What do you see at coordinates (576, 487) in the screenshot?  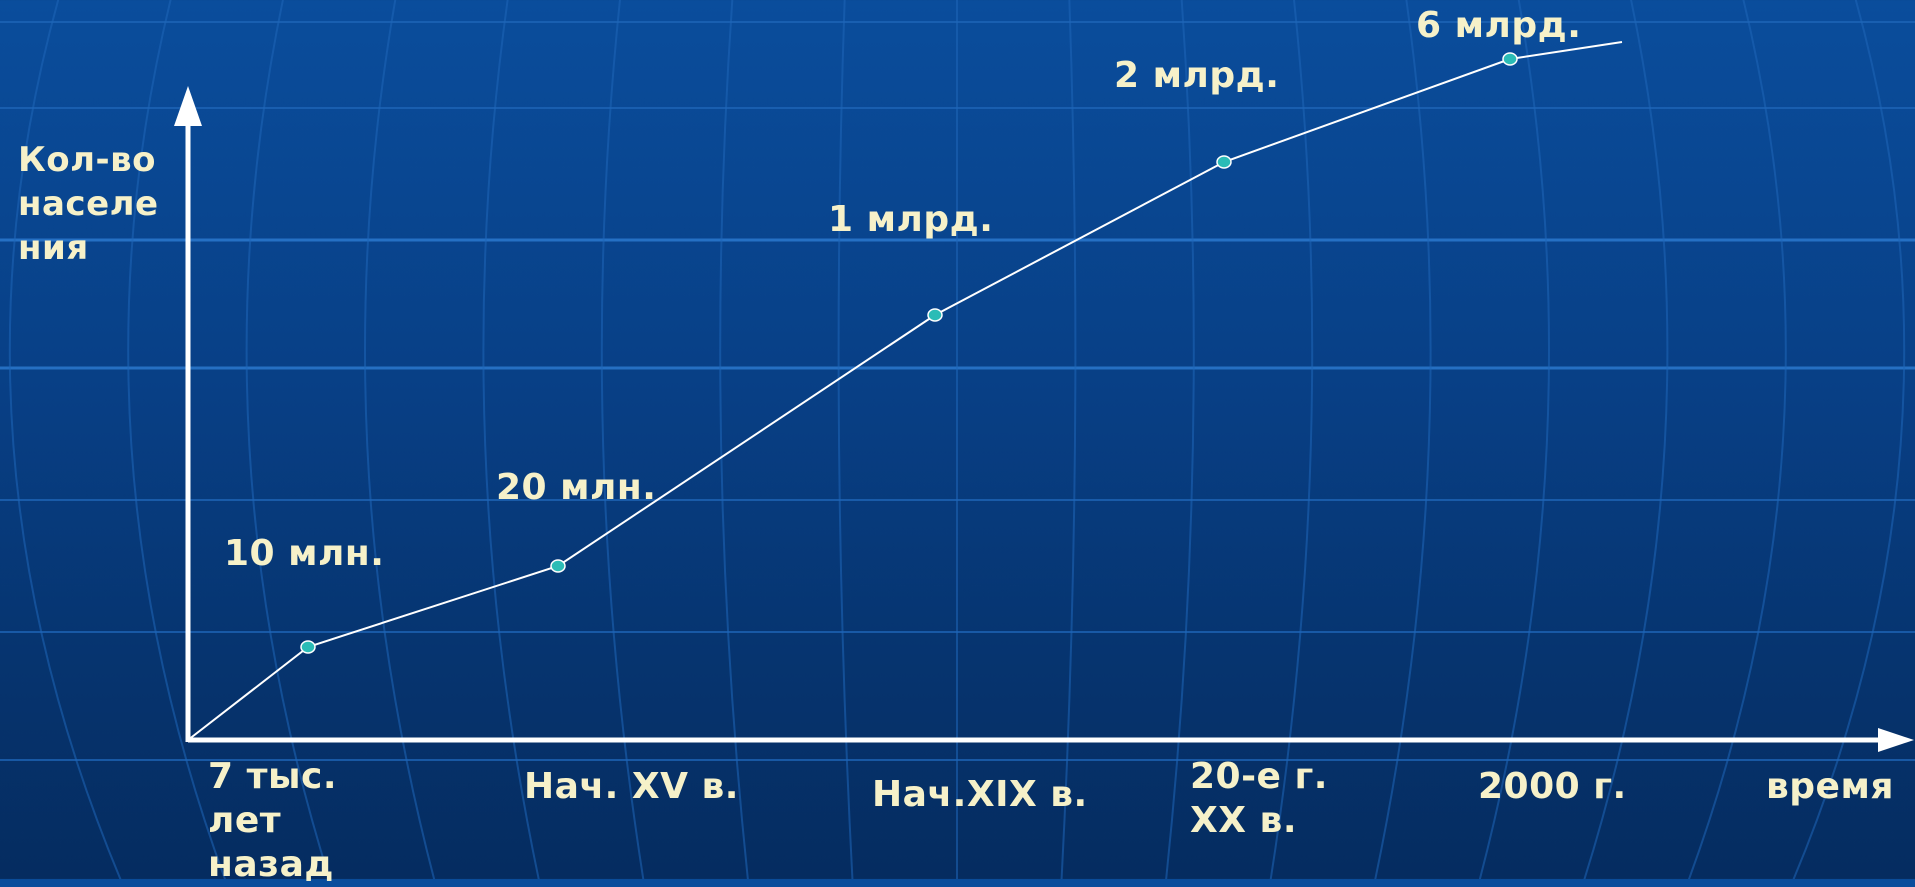 I see `data-label-2: 20 млн.` at bounding box center [576, 487].